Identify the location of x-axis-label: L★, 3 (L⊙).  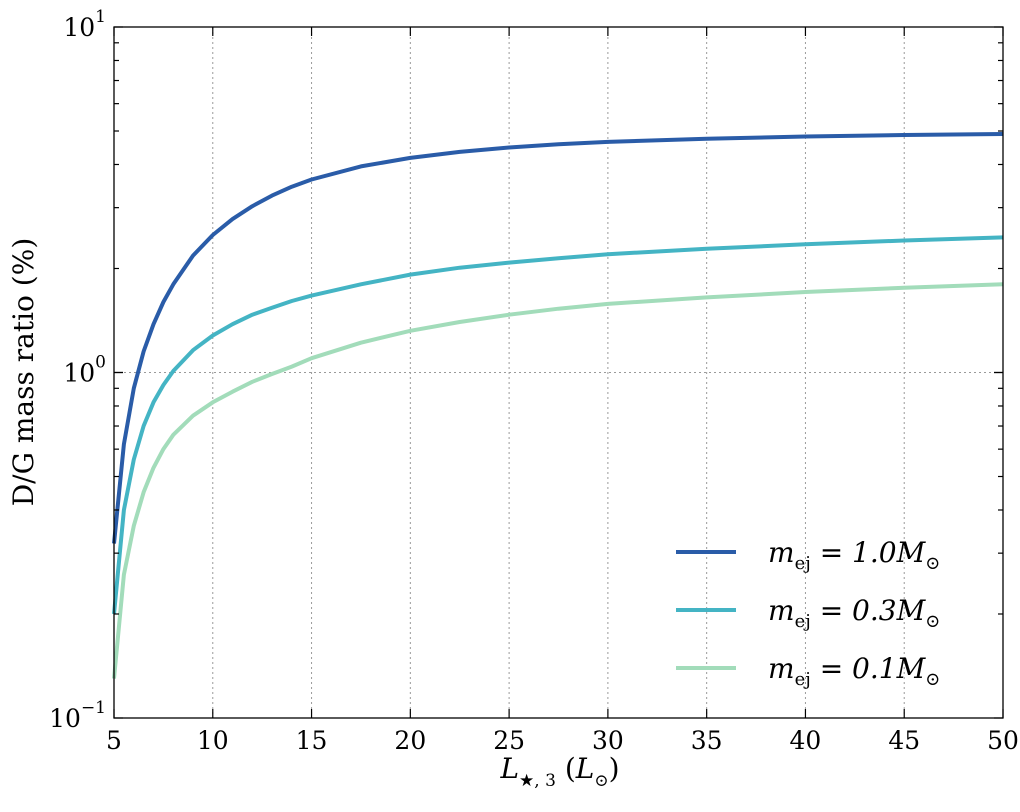
(559, 771).